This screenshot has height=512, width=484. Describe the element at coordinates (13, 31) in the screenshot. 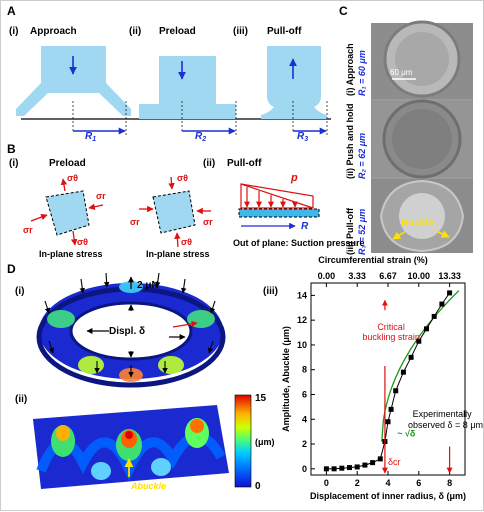

I see `panel-a-i-num: (i)` at that location.